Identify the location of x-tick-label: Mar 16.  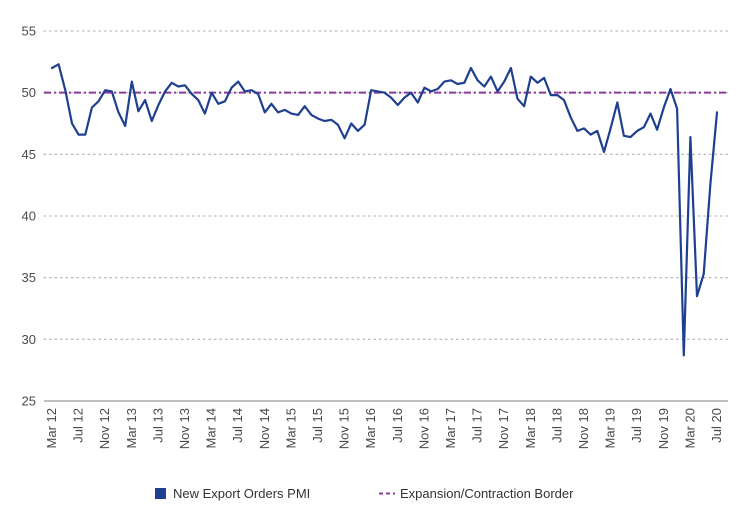
(370, 428).